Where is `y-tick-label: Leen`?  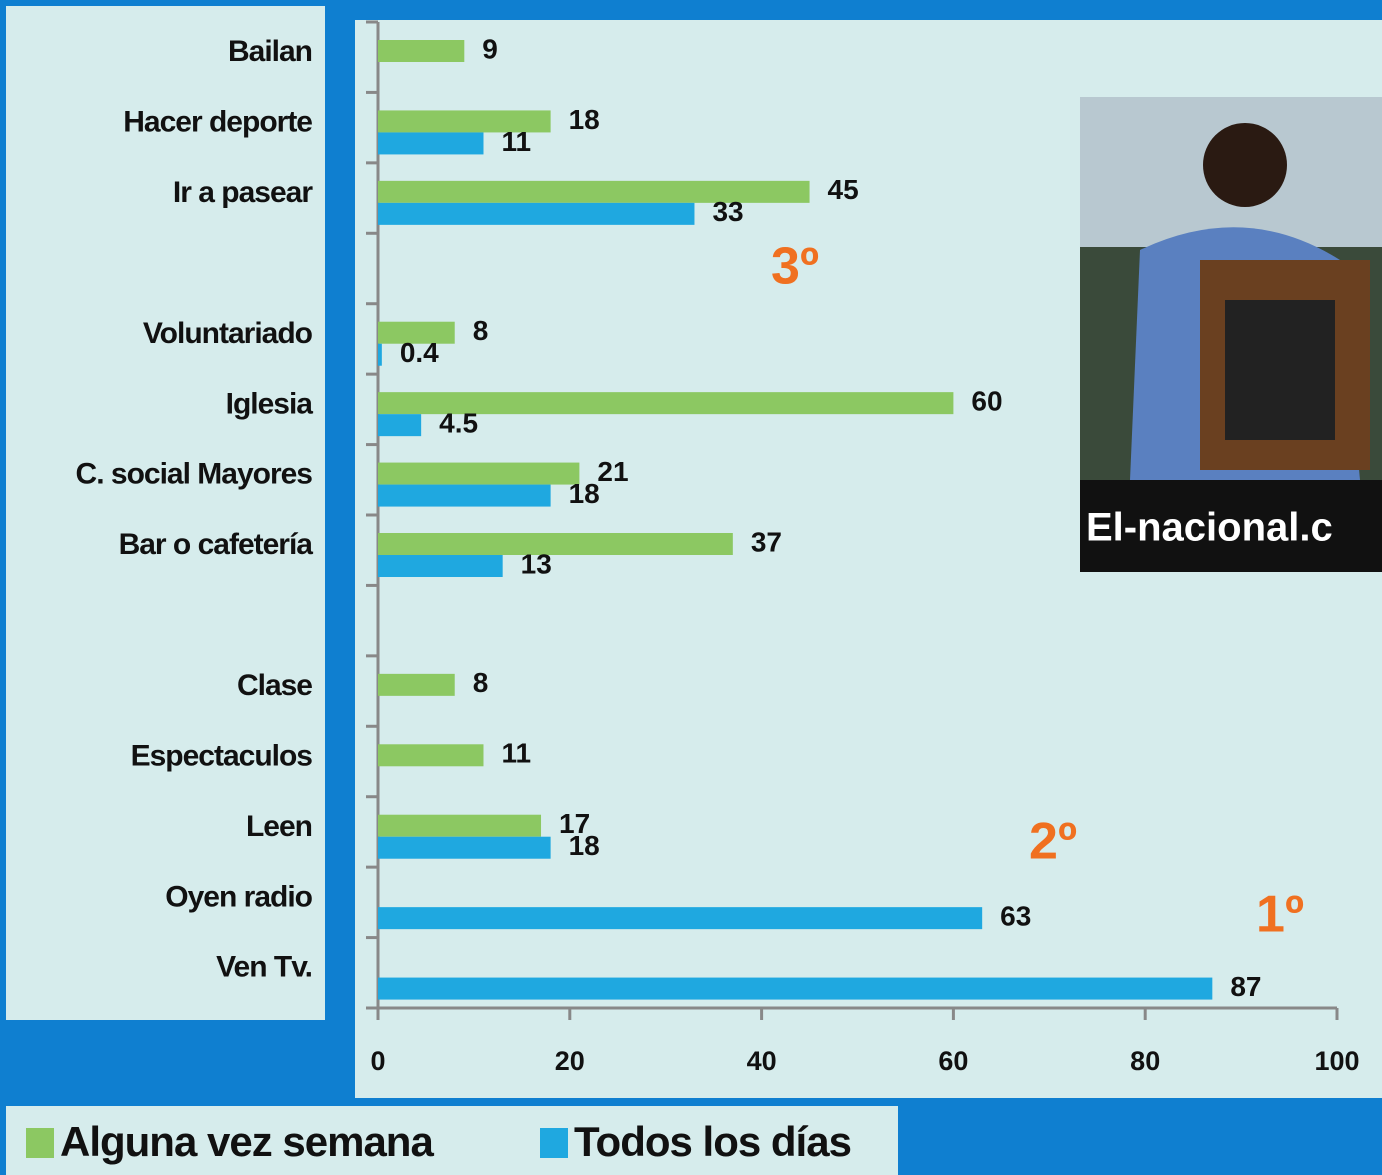
y-tick-label: Leen is located at coordinates (279, 826).